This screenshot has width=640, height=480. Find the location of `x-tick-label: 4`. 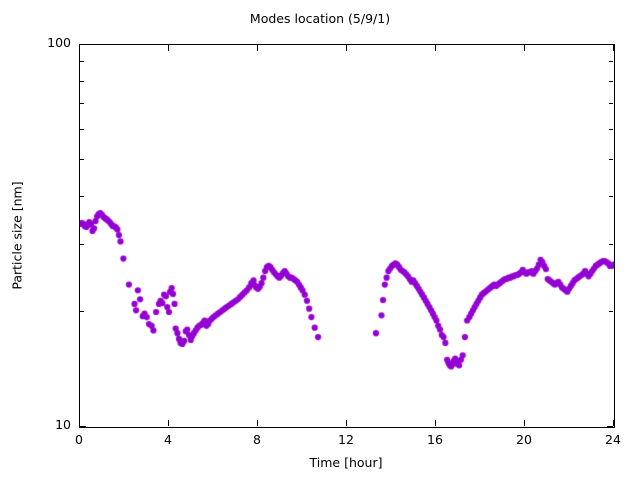

x-tick-label: 4 is located at coordinates (168, 439).